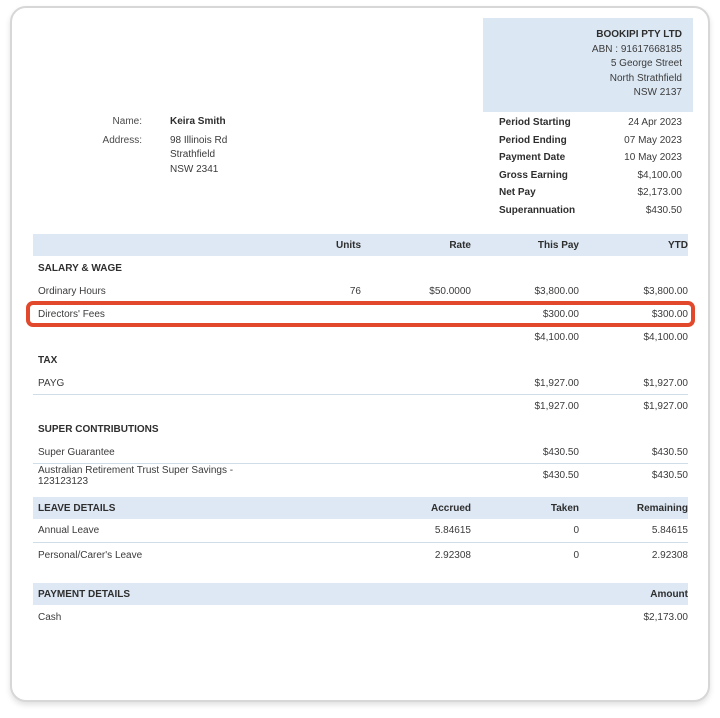 The width and height of the screenshot is (720, 718). I want to click on row-this-pay: $3,800.00, so click(557, 291).